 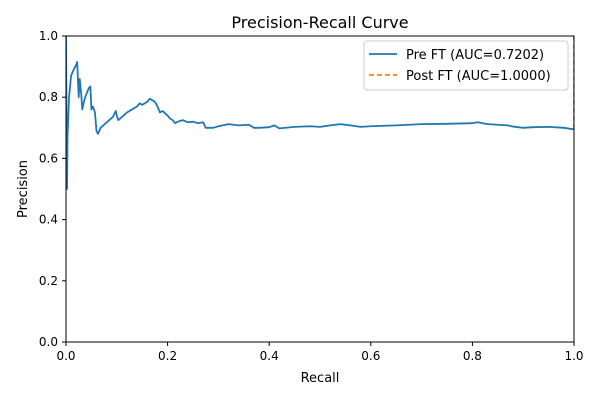 I want to click on y-tick-label: 0.4, so click(x=48, y=220).